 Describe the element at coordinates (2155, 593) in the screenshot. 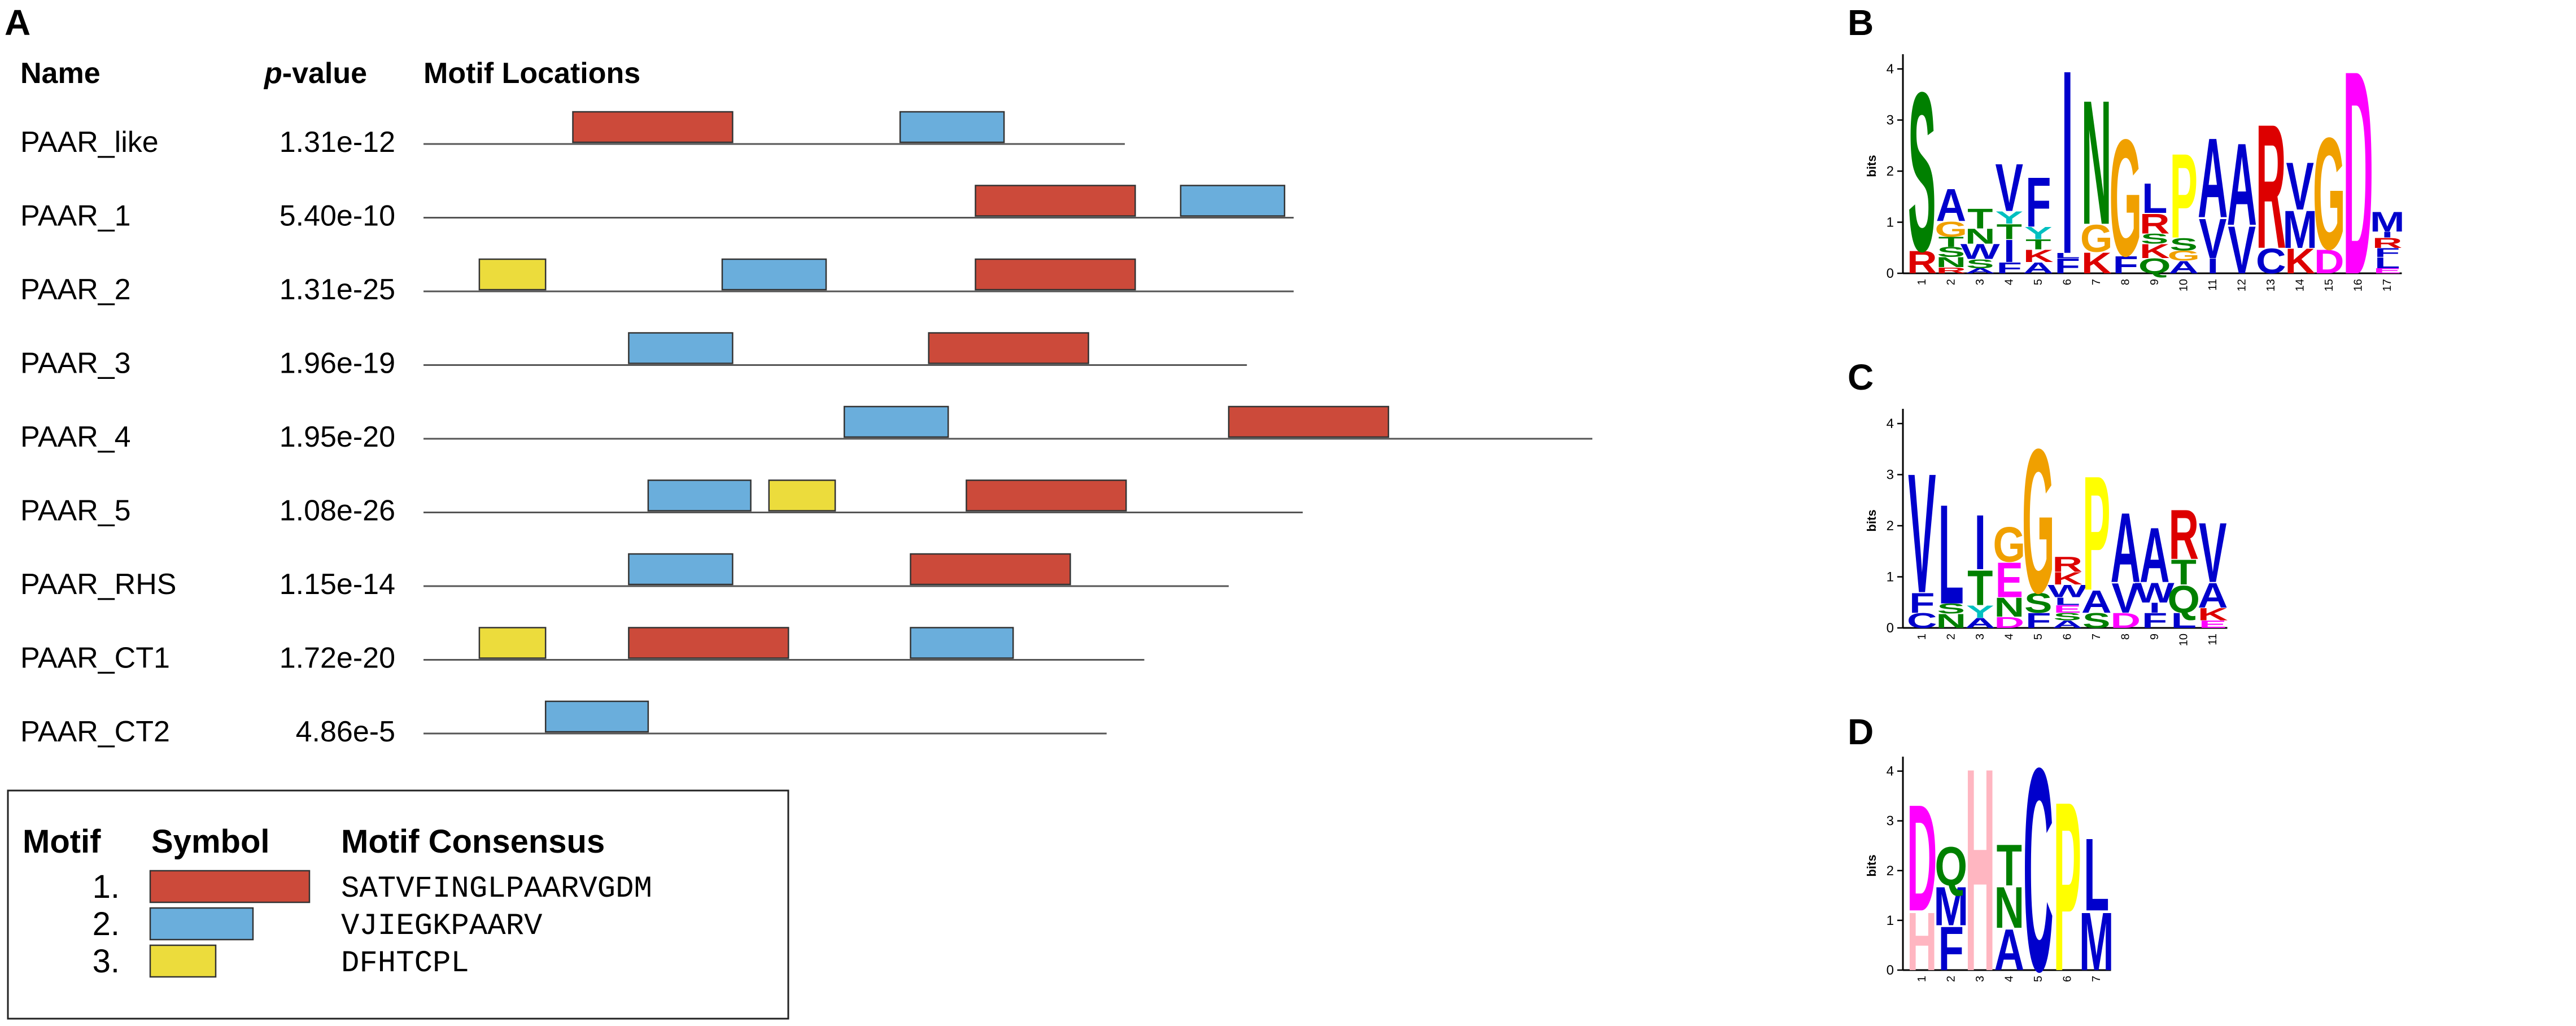

I see `logo-residue-W: W` at that location.